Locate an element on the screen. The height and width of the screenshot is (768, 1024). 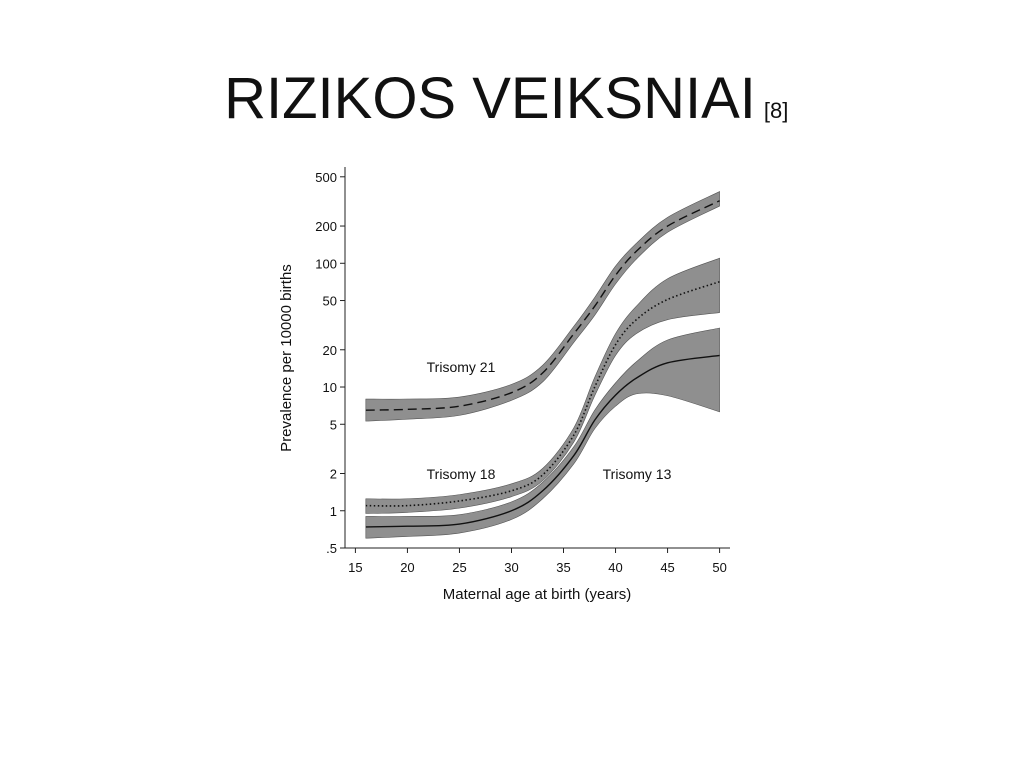
x-tick-label: 20 is located at coordinates (407, 567).